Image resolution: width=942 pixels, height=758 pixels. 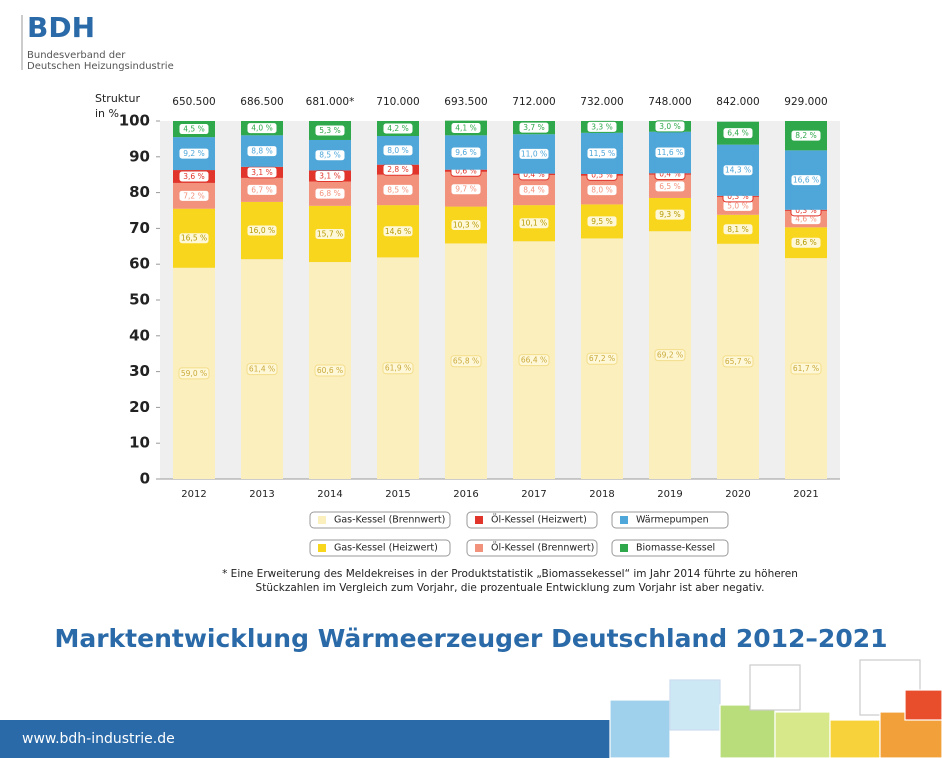 I want to click on value-label: 16,6 %, so click(x=806, y=180).